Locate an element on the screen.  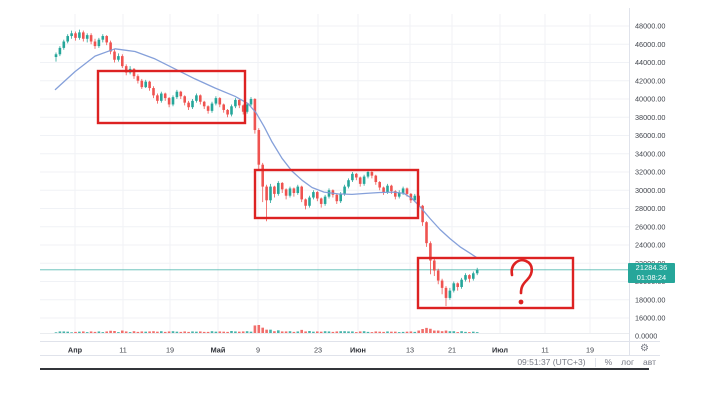
time-tick-label: Апр is located at coordinates (75, 350).